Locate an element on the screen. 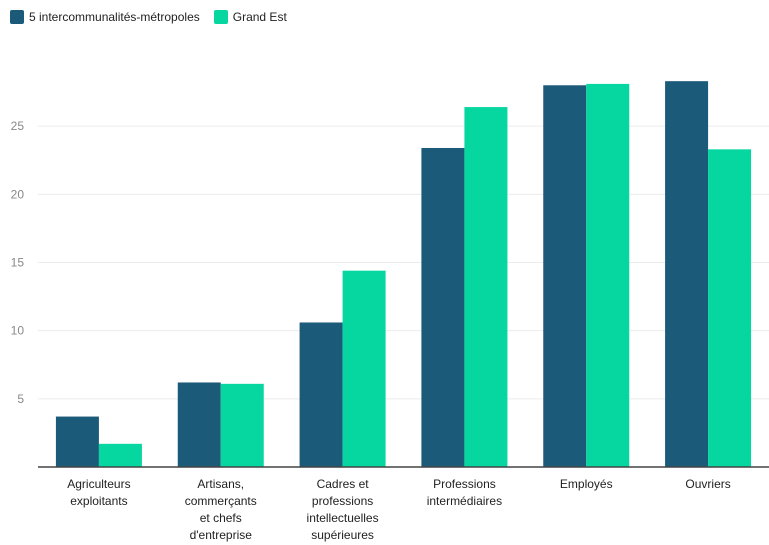 This screenshot has width=769, height=545. y-tick-label: 25 is located at coordinates (18, 126).